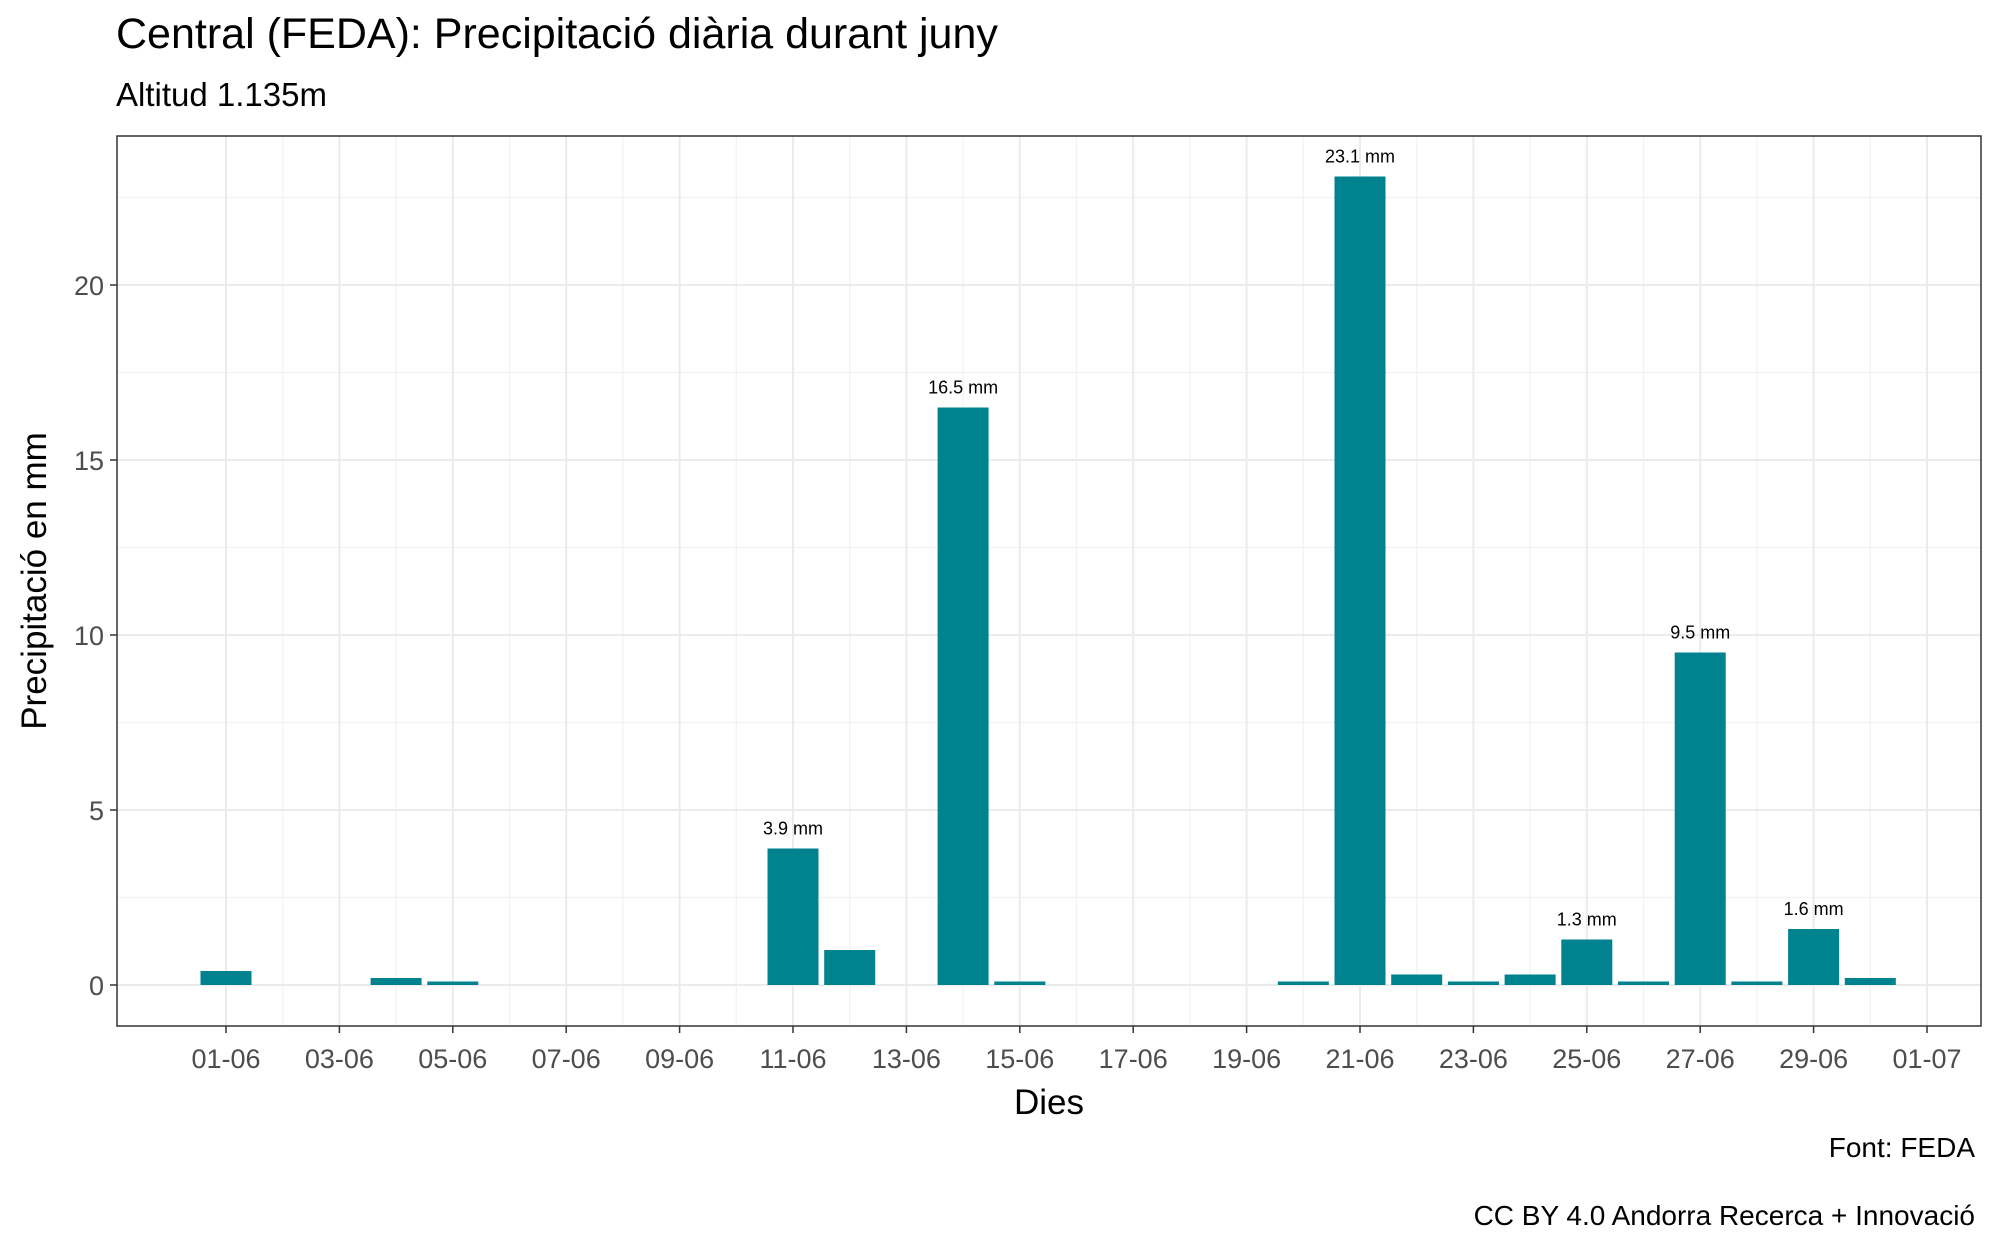 The height and width of the screenshot is (1250, 2000). What do you see at coordinates (89, 286) in the screenshot?
I see `y-tick-label: 20` at bounding box center [89, 286].